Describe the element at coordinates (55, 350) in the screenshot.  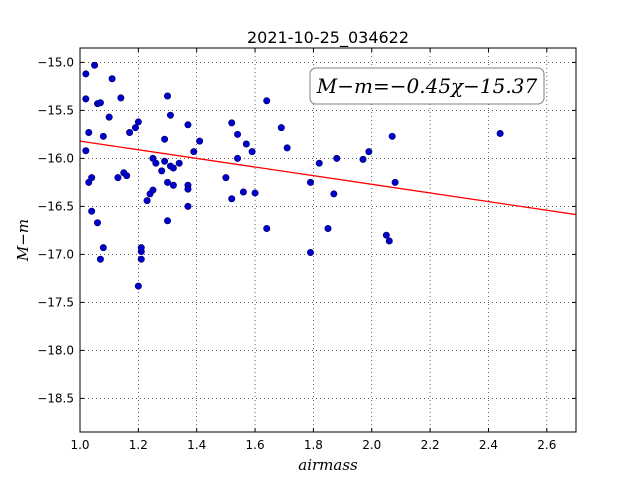
I see `y-tick-label: −18.0` at that location.